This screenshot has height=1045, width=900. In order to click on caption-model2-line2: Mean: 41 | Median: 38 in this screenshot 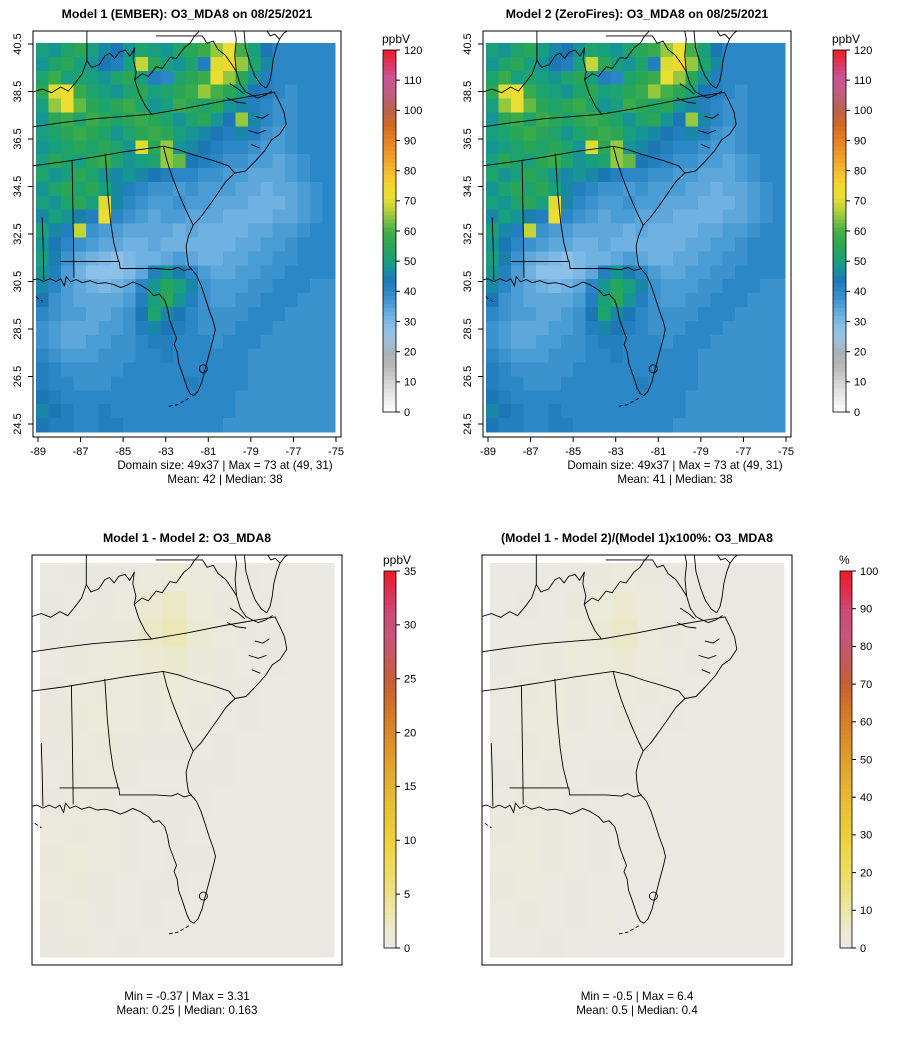, I will do `click(675, 479)`.